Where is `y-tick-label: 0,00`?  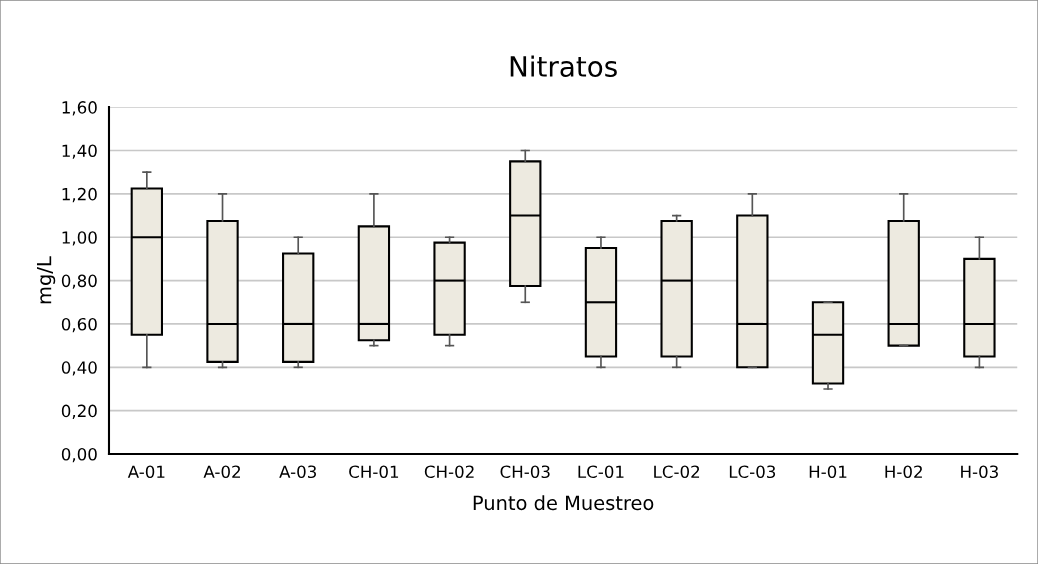 y-tick-label: 0,00 is located at coordinates (79, 455).